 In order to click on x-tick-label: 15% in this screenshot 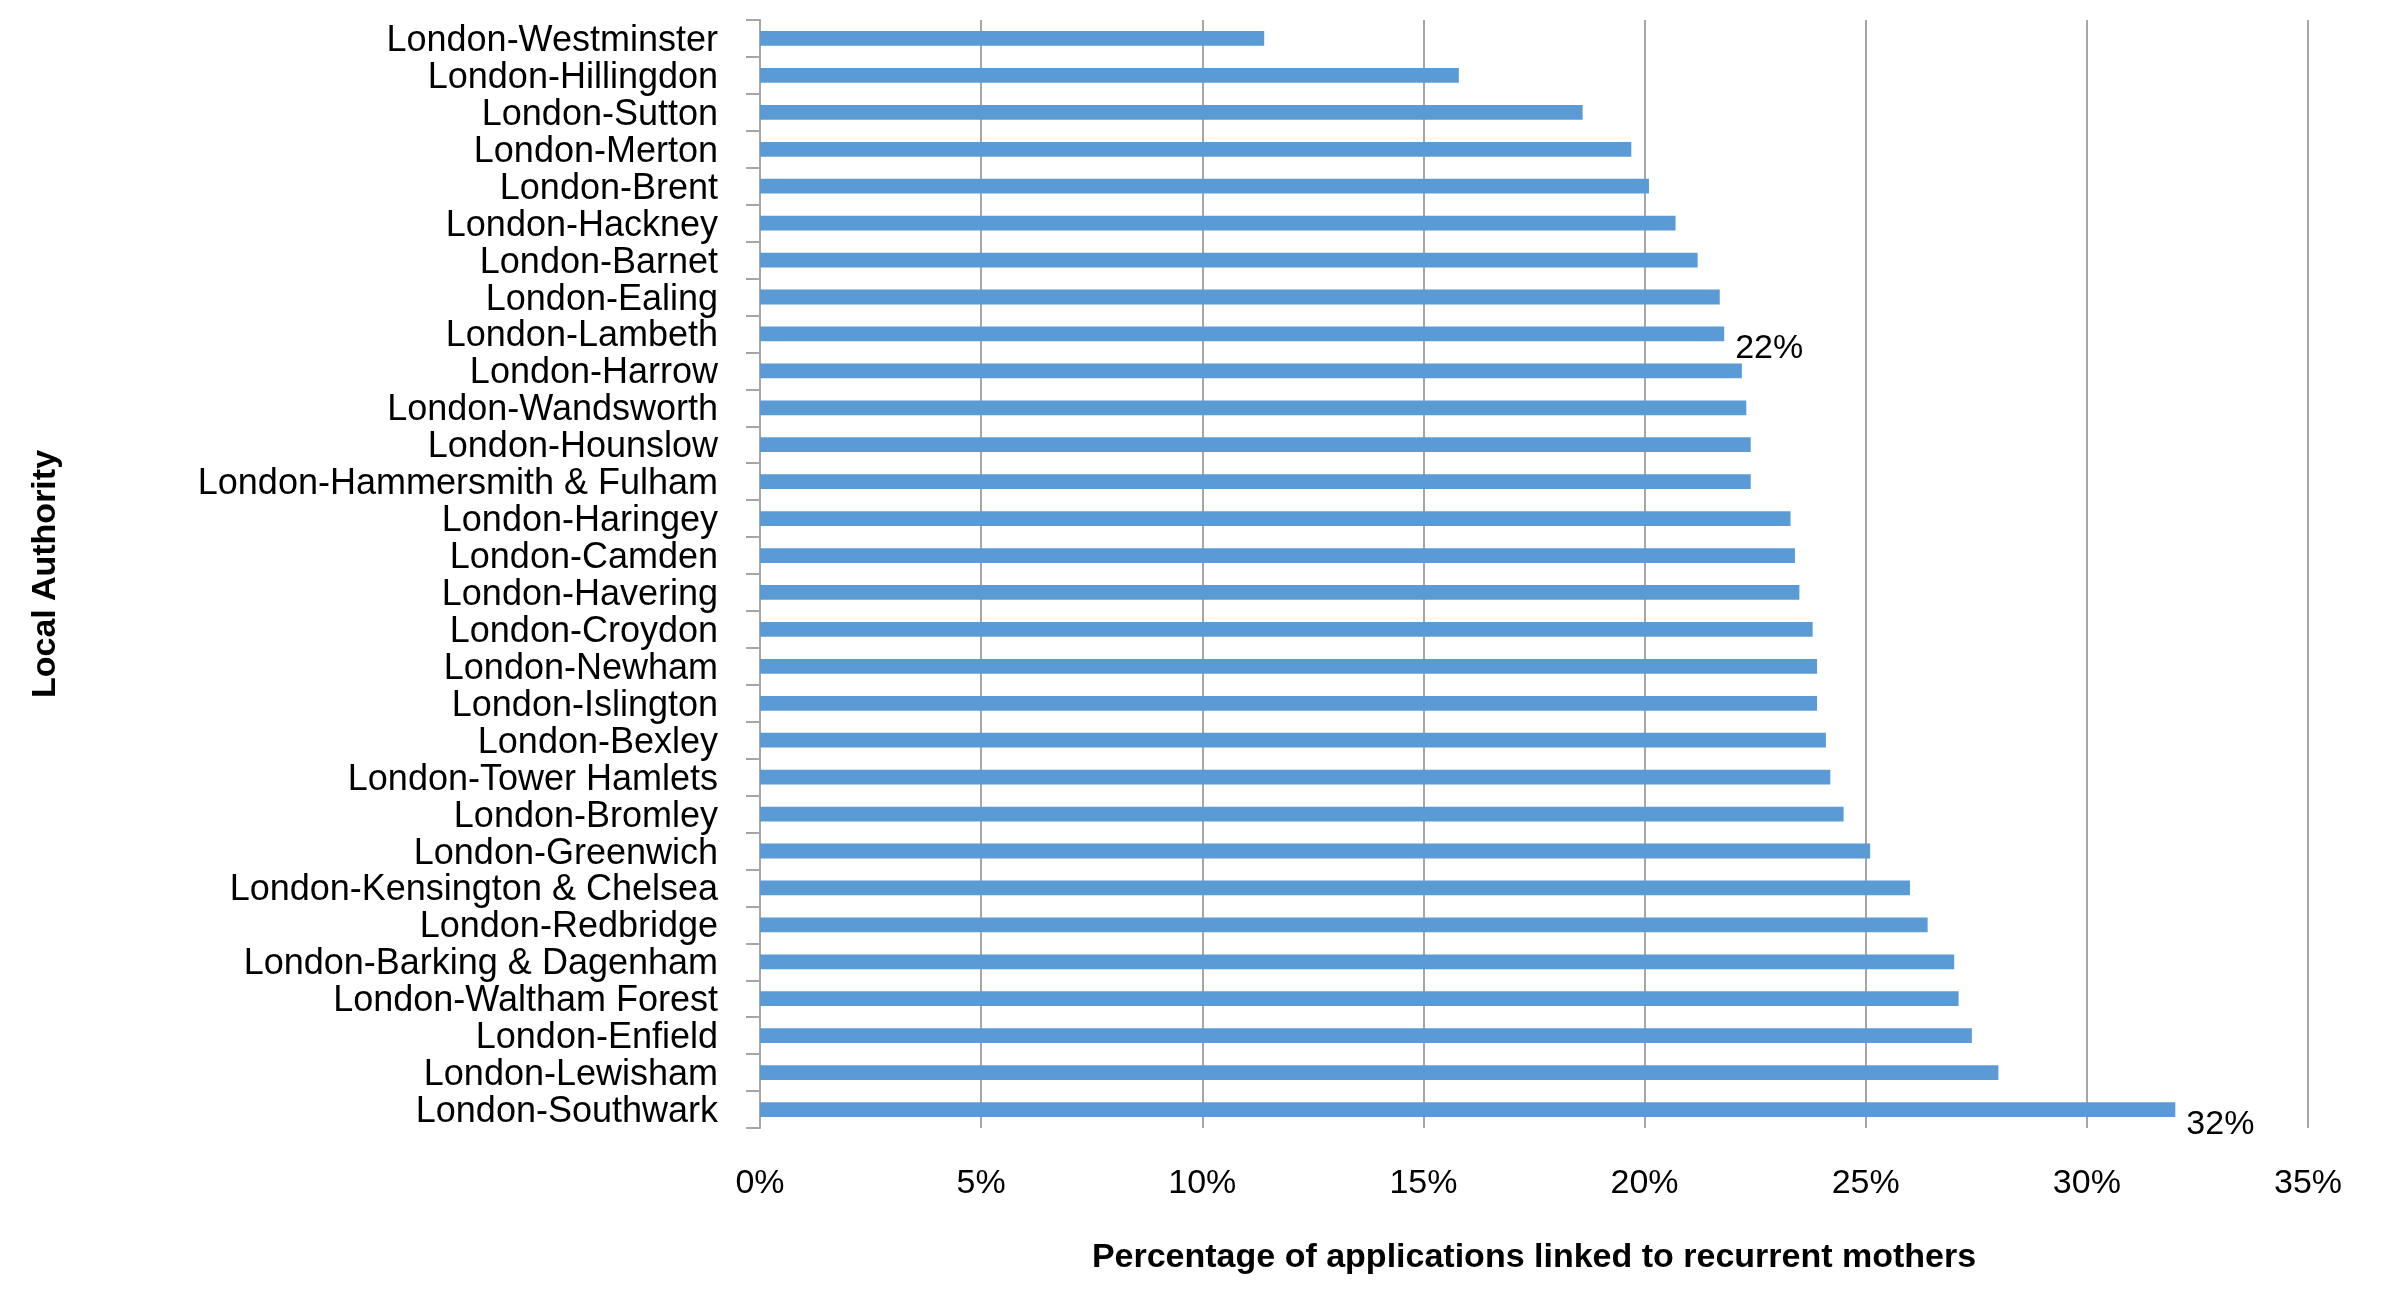, I will do `click(1423, 1181)`.